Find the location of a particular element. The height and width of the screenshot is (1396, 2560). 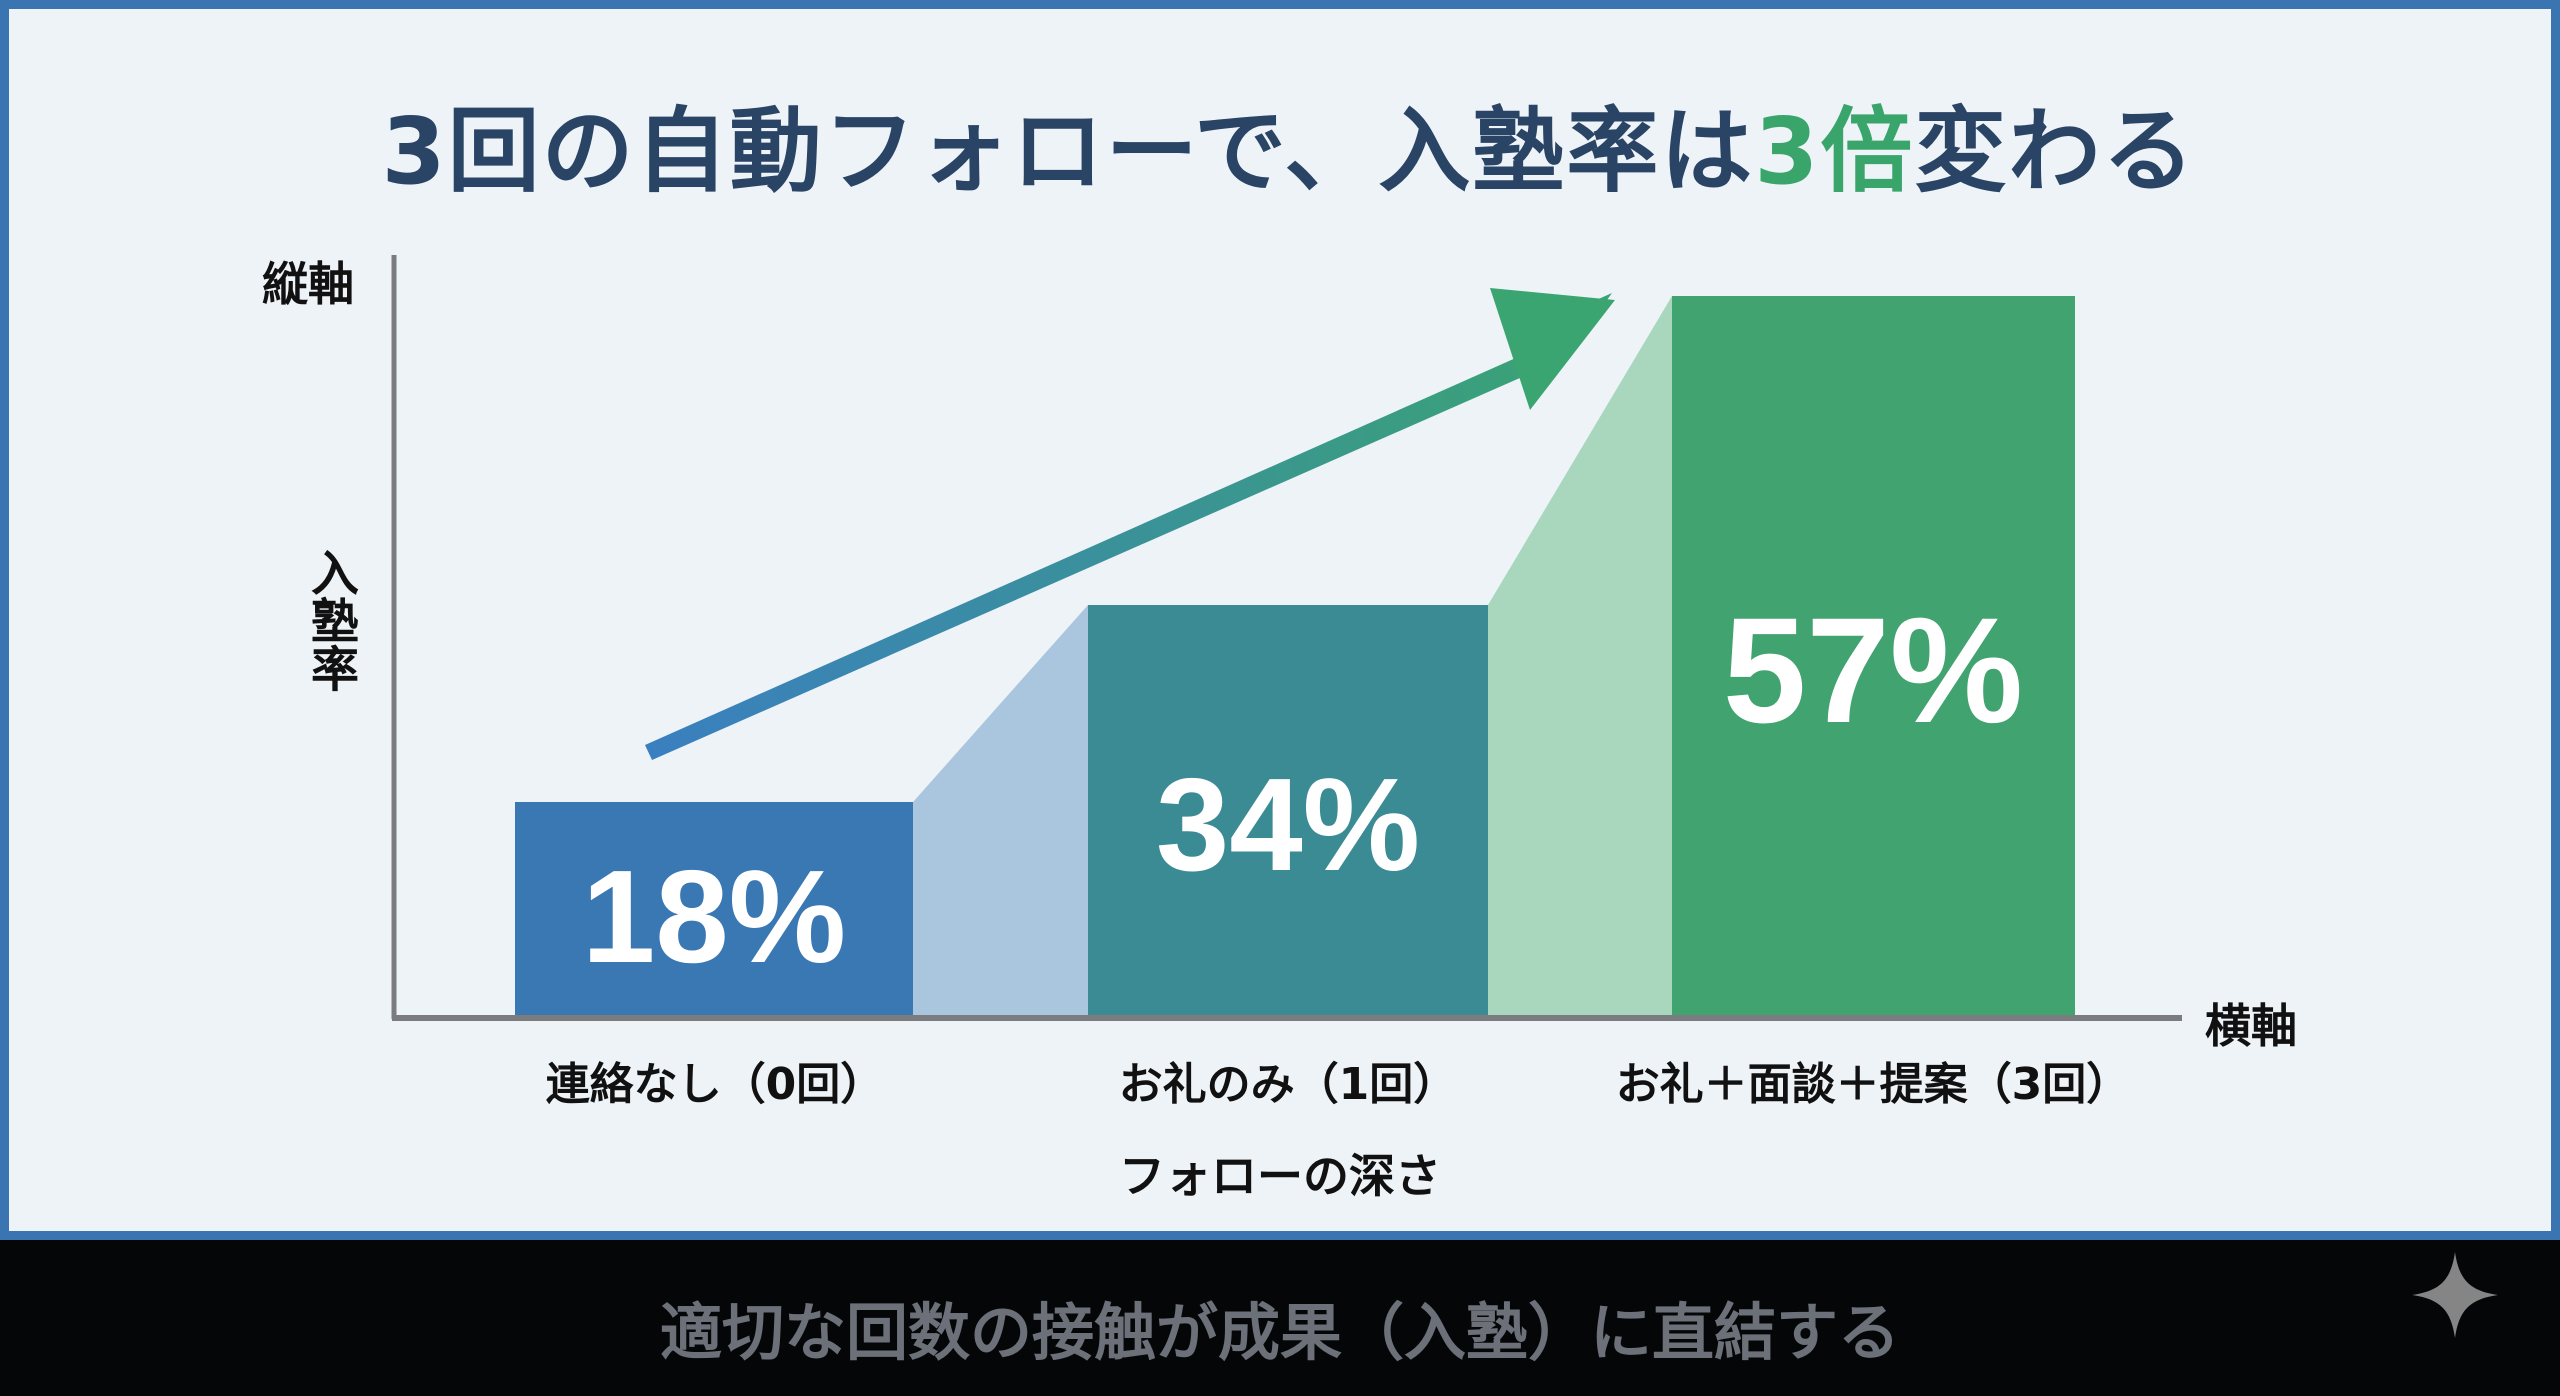

caption-text: 適切な回数の接触が成果（入塾）に直結する is located at coordinates (1279, 1332).